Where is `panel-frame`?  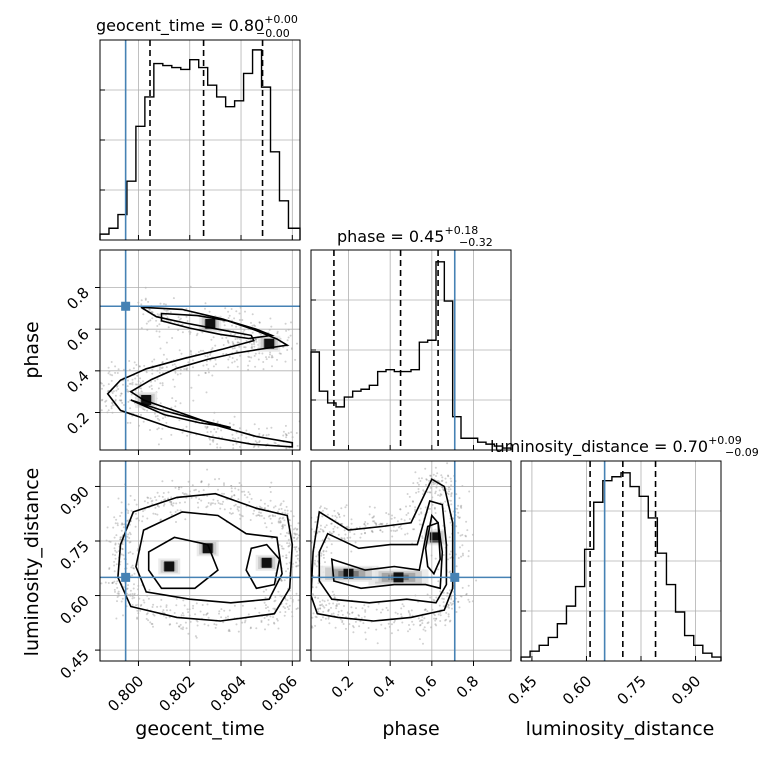 panel-frame is located at coordinates (200, 561).